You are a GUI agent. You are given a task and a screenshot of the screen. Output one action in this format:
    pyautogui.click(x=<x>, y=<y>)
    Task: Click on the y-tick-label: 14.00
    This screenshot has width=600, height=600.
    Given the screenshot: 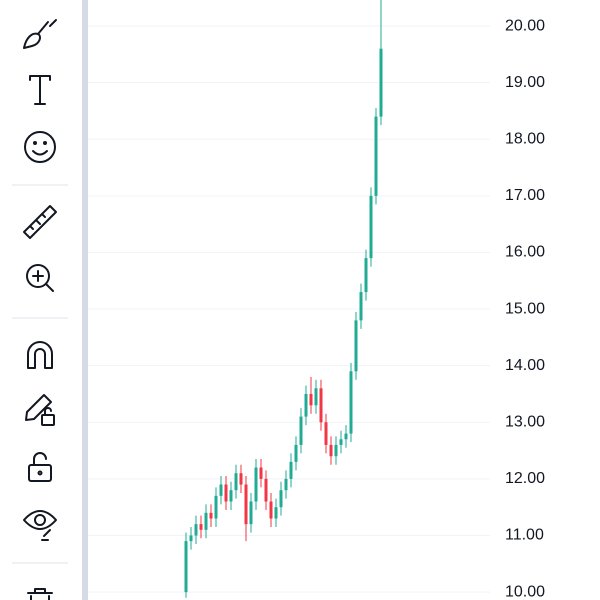 What is the action you would take?
    pyautogui.click(x=525, y=365)
    